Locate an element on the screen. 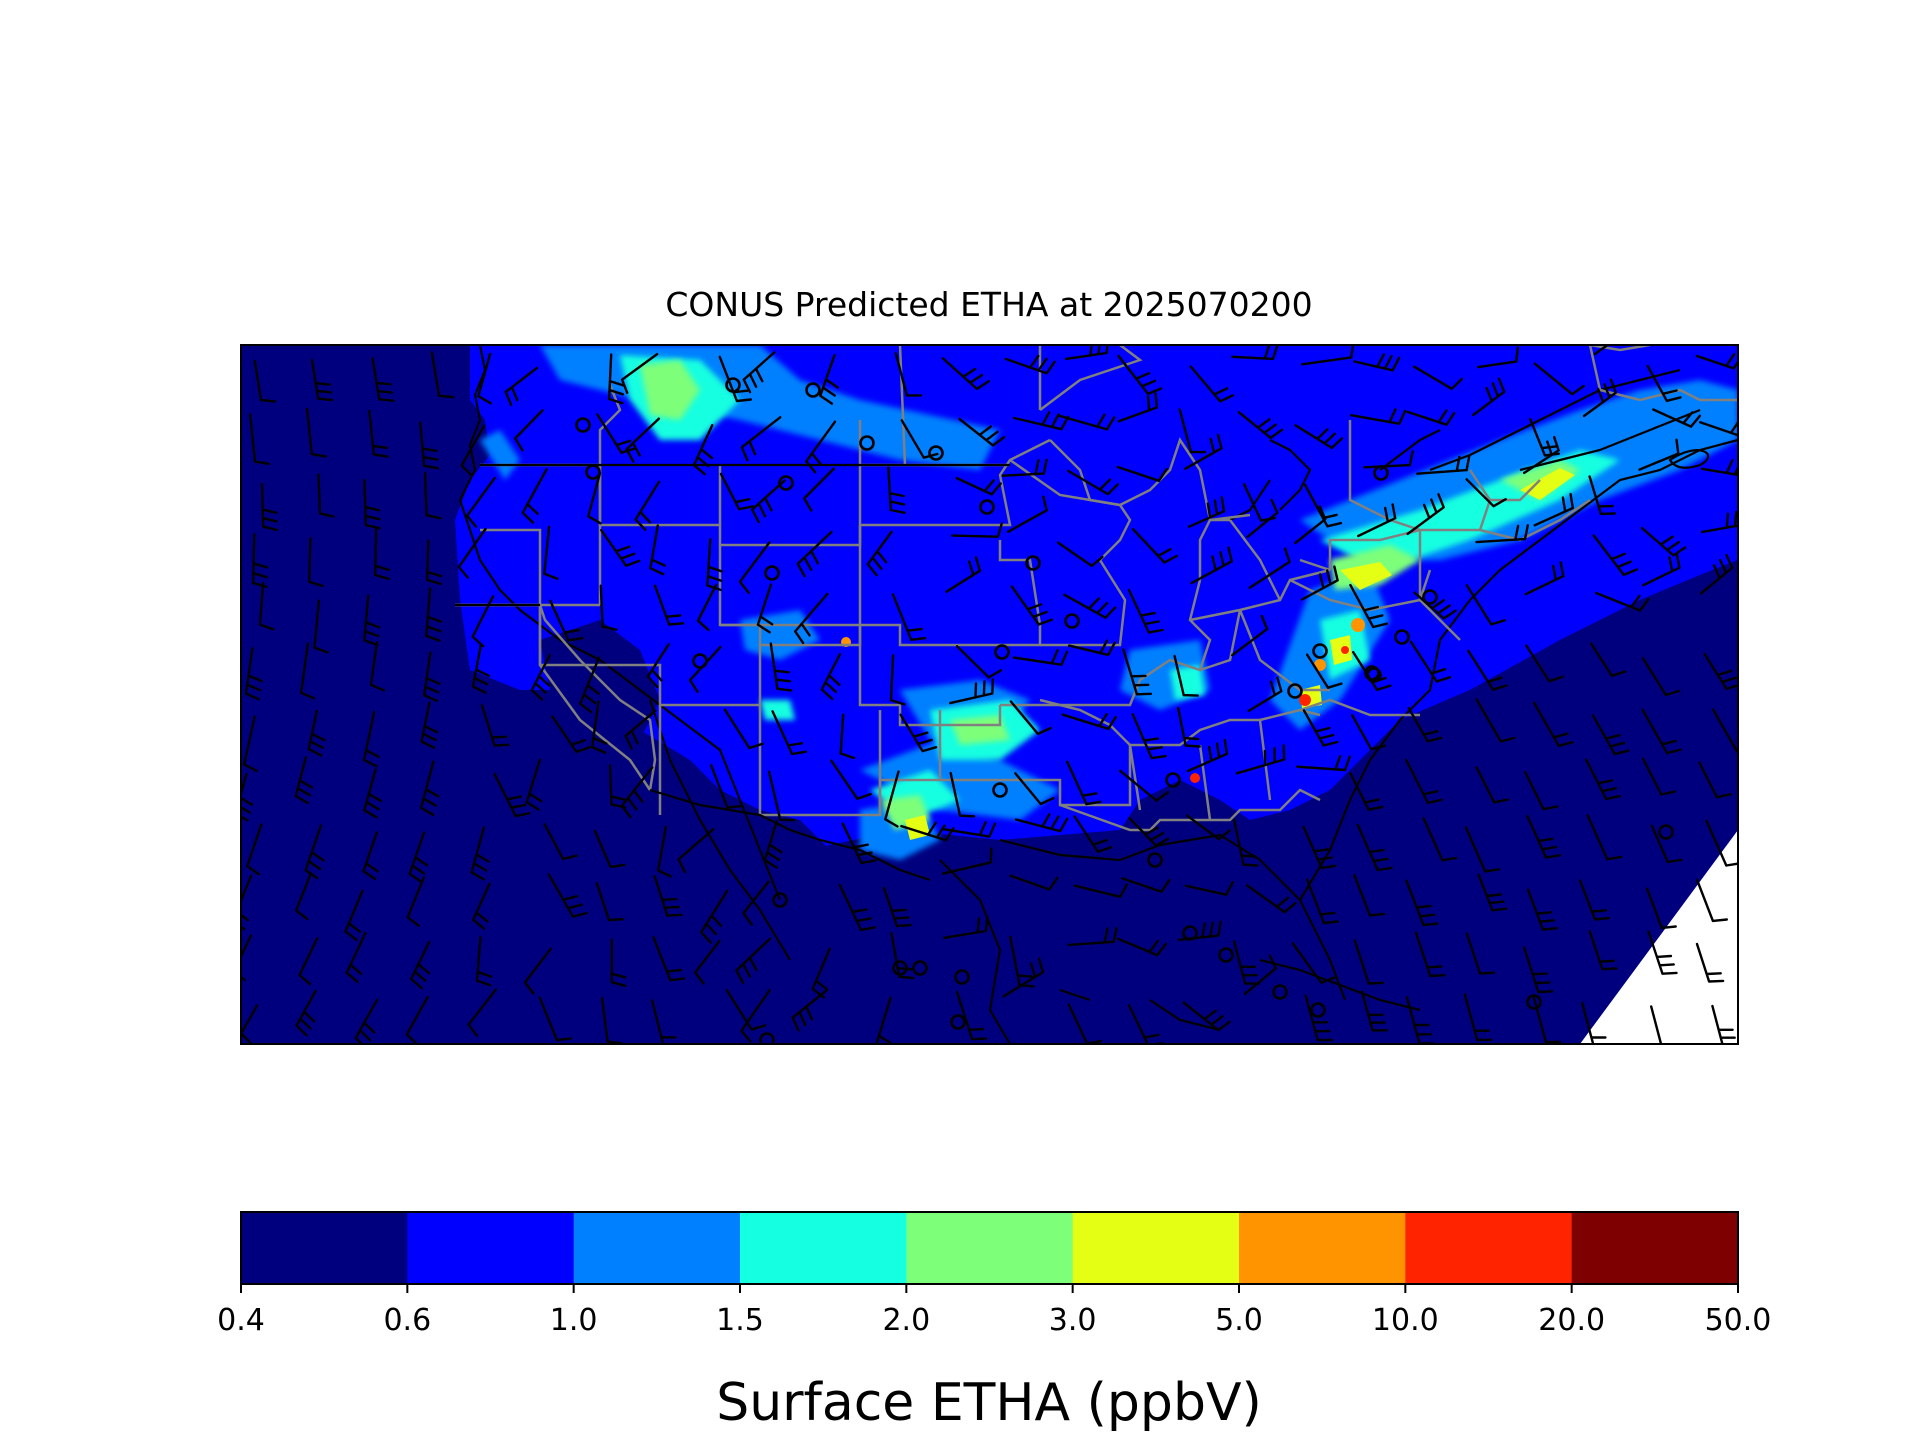 This screenshot has width=1920, height=1440. colorbar-tick-label: 2.0 is located at coordinates (906, 1320).